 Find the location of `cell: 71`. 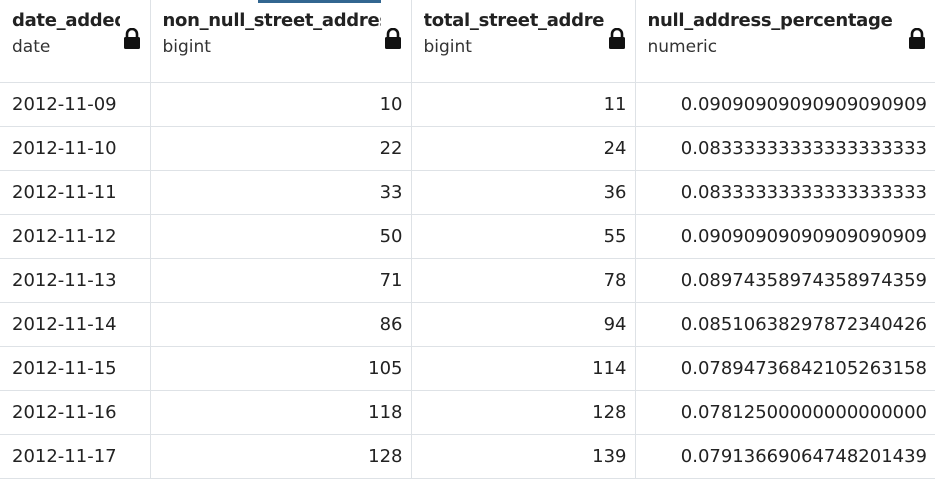

cell: 71 is located at coordinates (280, 281).